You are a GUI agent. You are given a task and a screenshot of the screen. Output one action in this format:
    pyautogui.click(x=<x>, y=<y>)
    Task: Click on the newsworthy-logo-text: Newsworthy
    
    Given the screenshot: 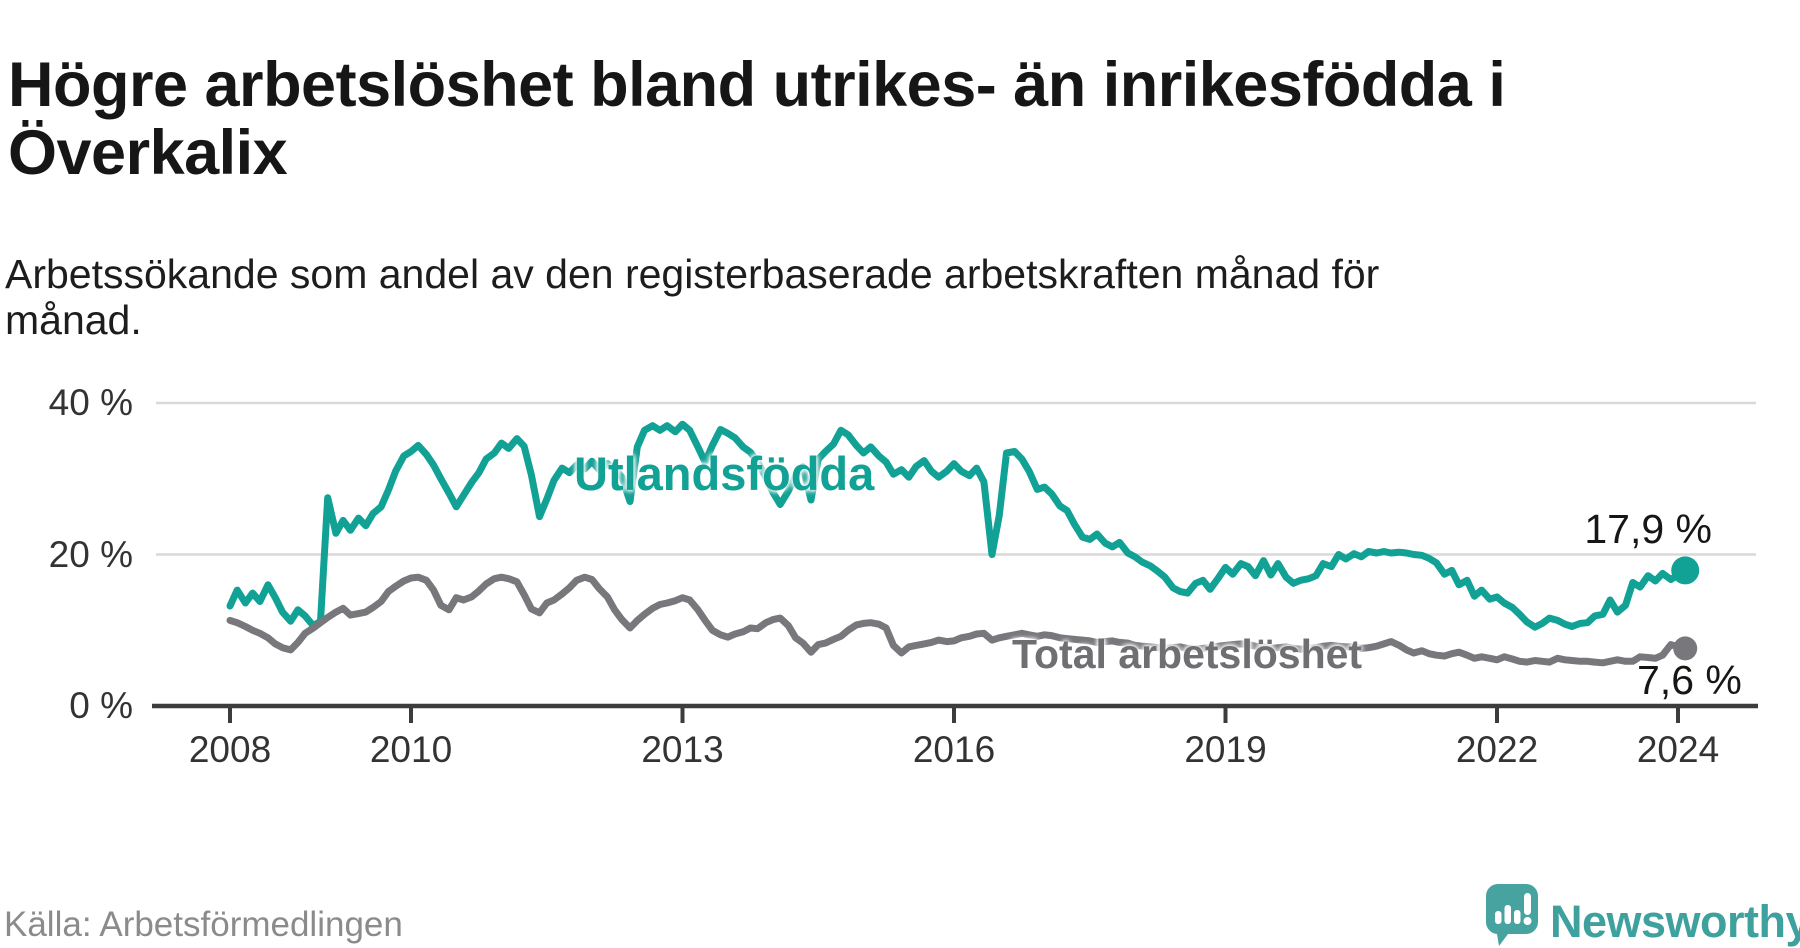 What is the action you would take?
    pyautogui.click(x=1675, y=921)
    